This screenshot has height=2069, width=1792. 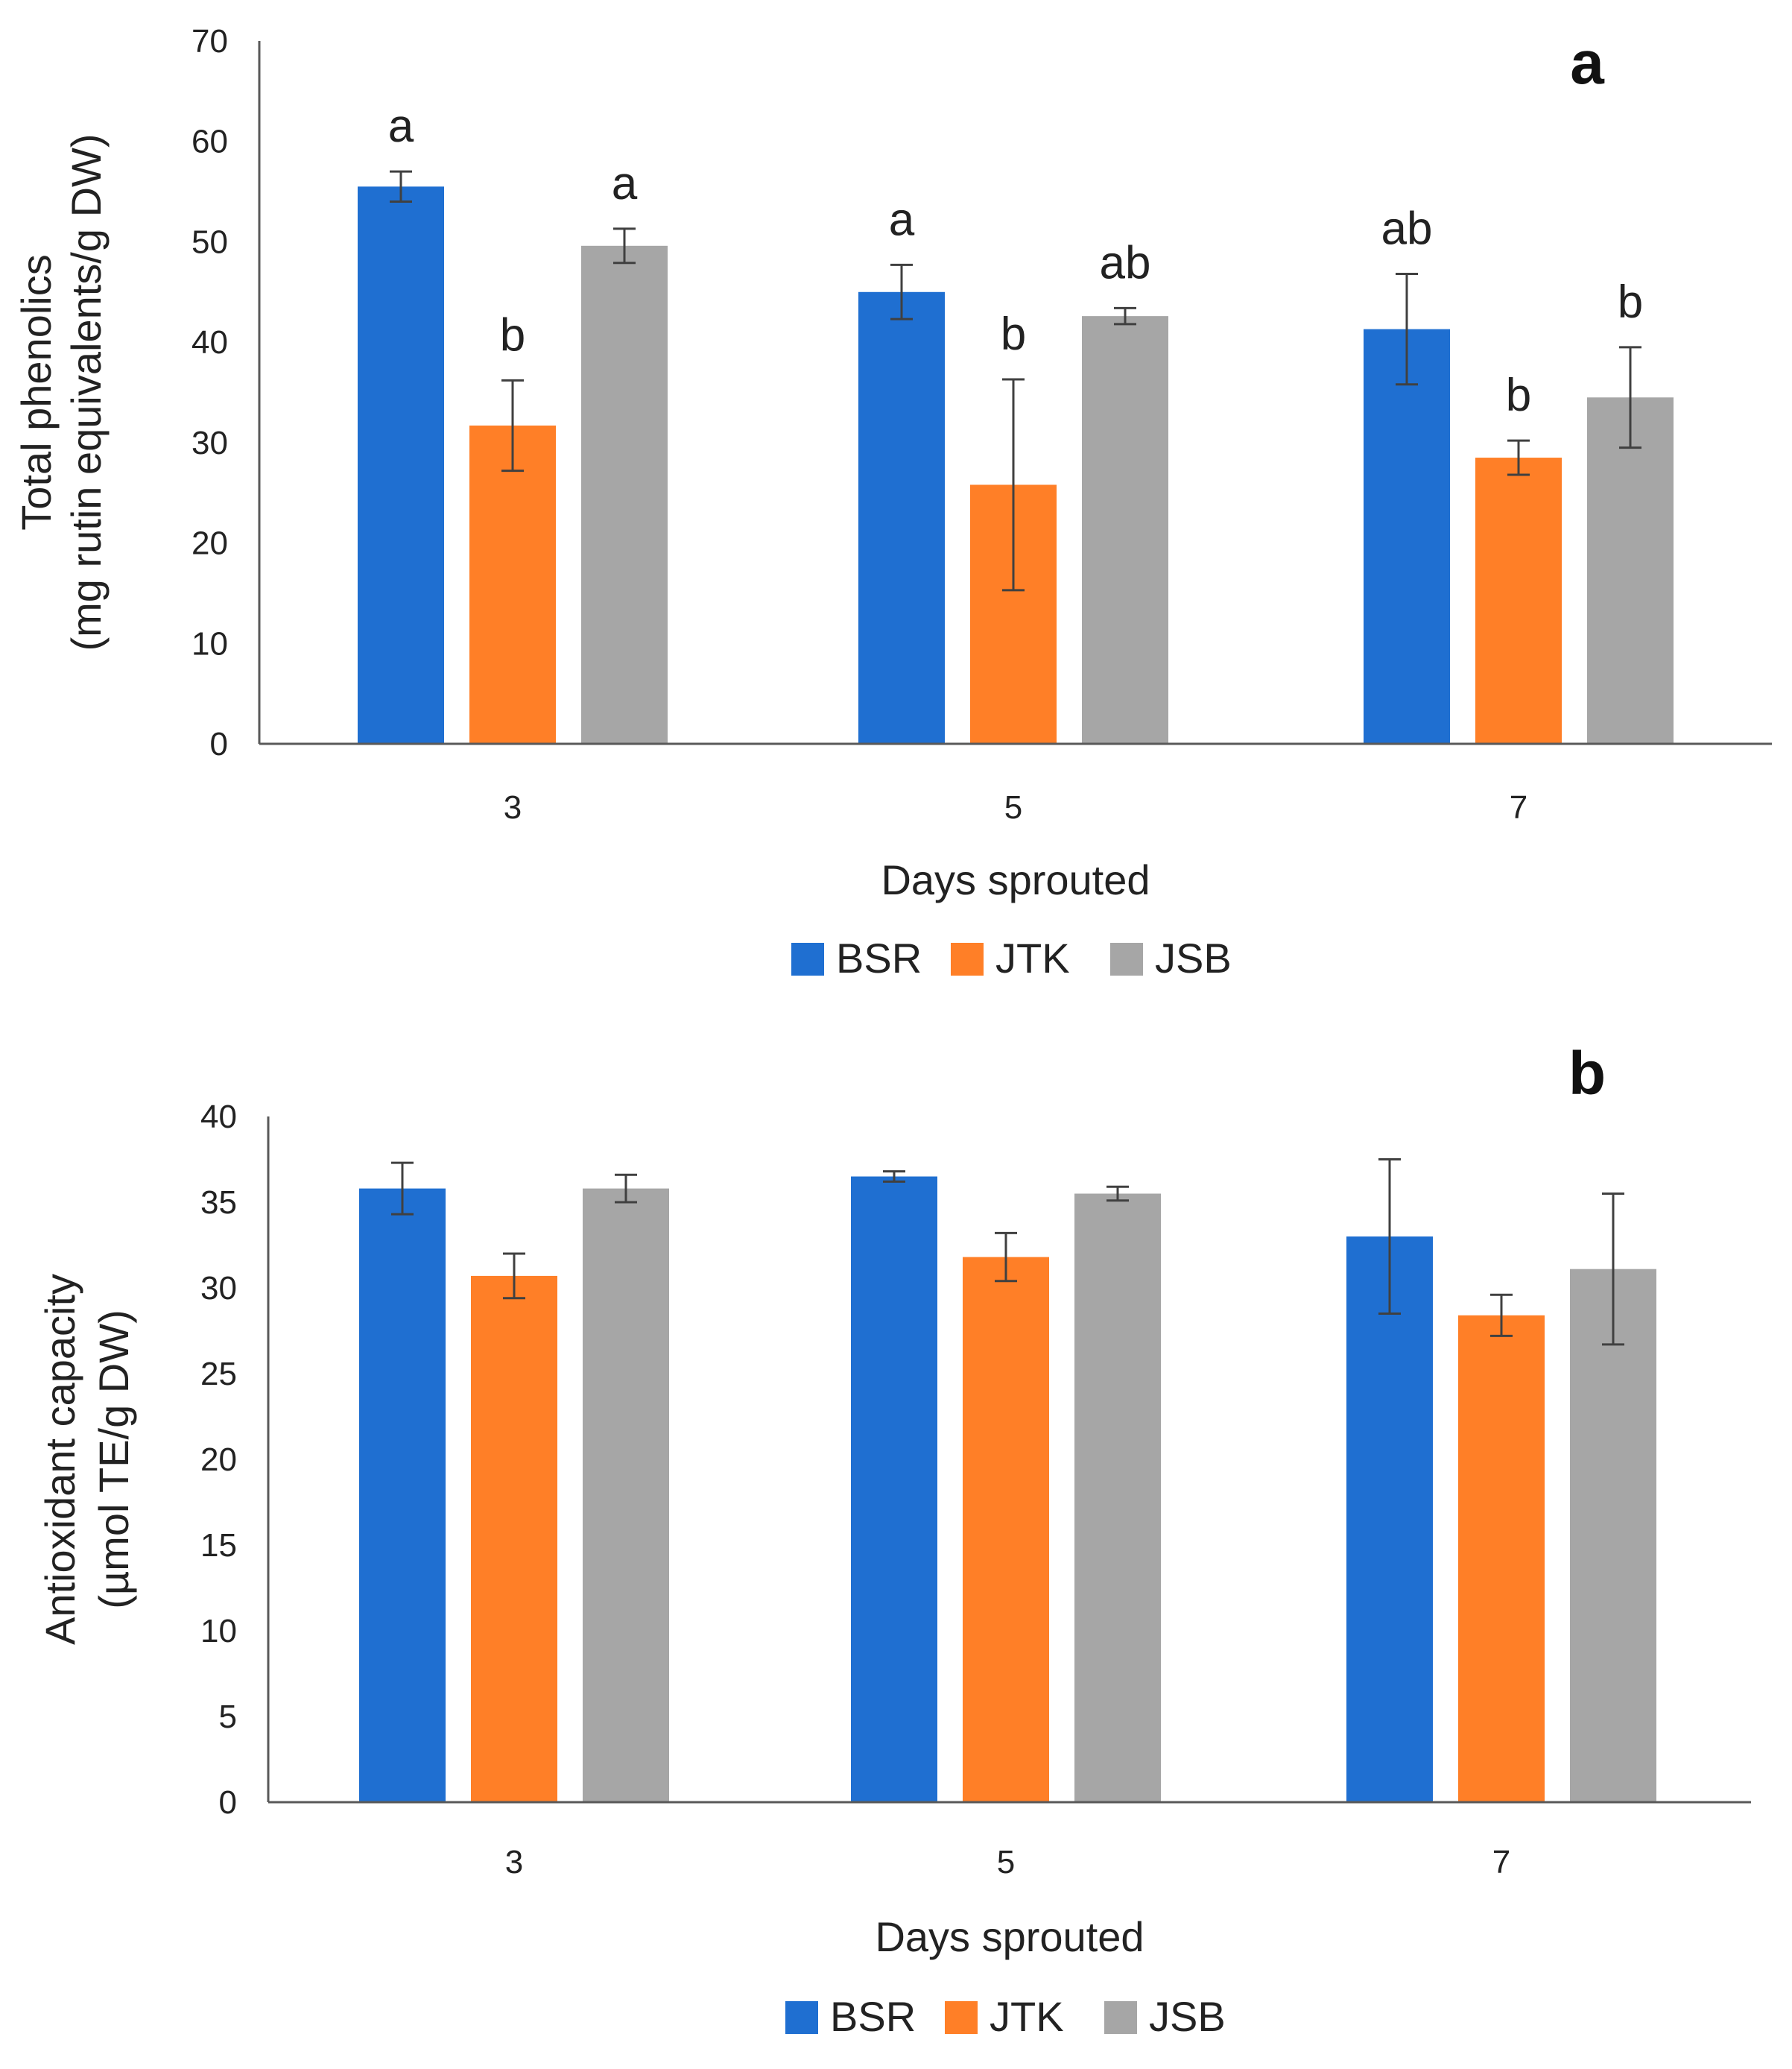 What do you see at coordinates (60, 1459) in the screenshot?
I see `y-axis-title-line1: Antioxidant capacity` at bounding box center [60, 1459].